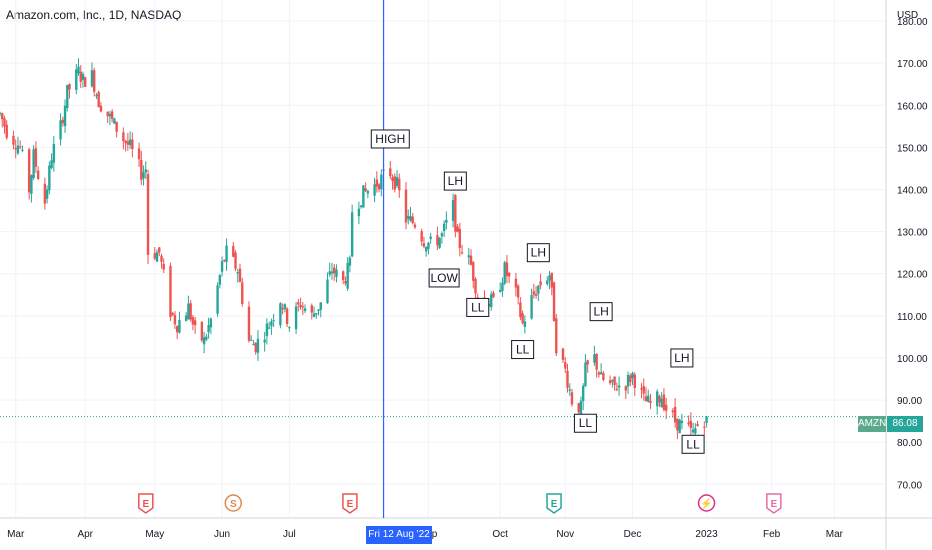 The height and width of the screenshot is (550, 932). What do you see at coordinates (390, 139) in the screenshot?
I see `annotation-label-high: HIGH` at bounding box center [390, 139].